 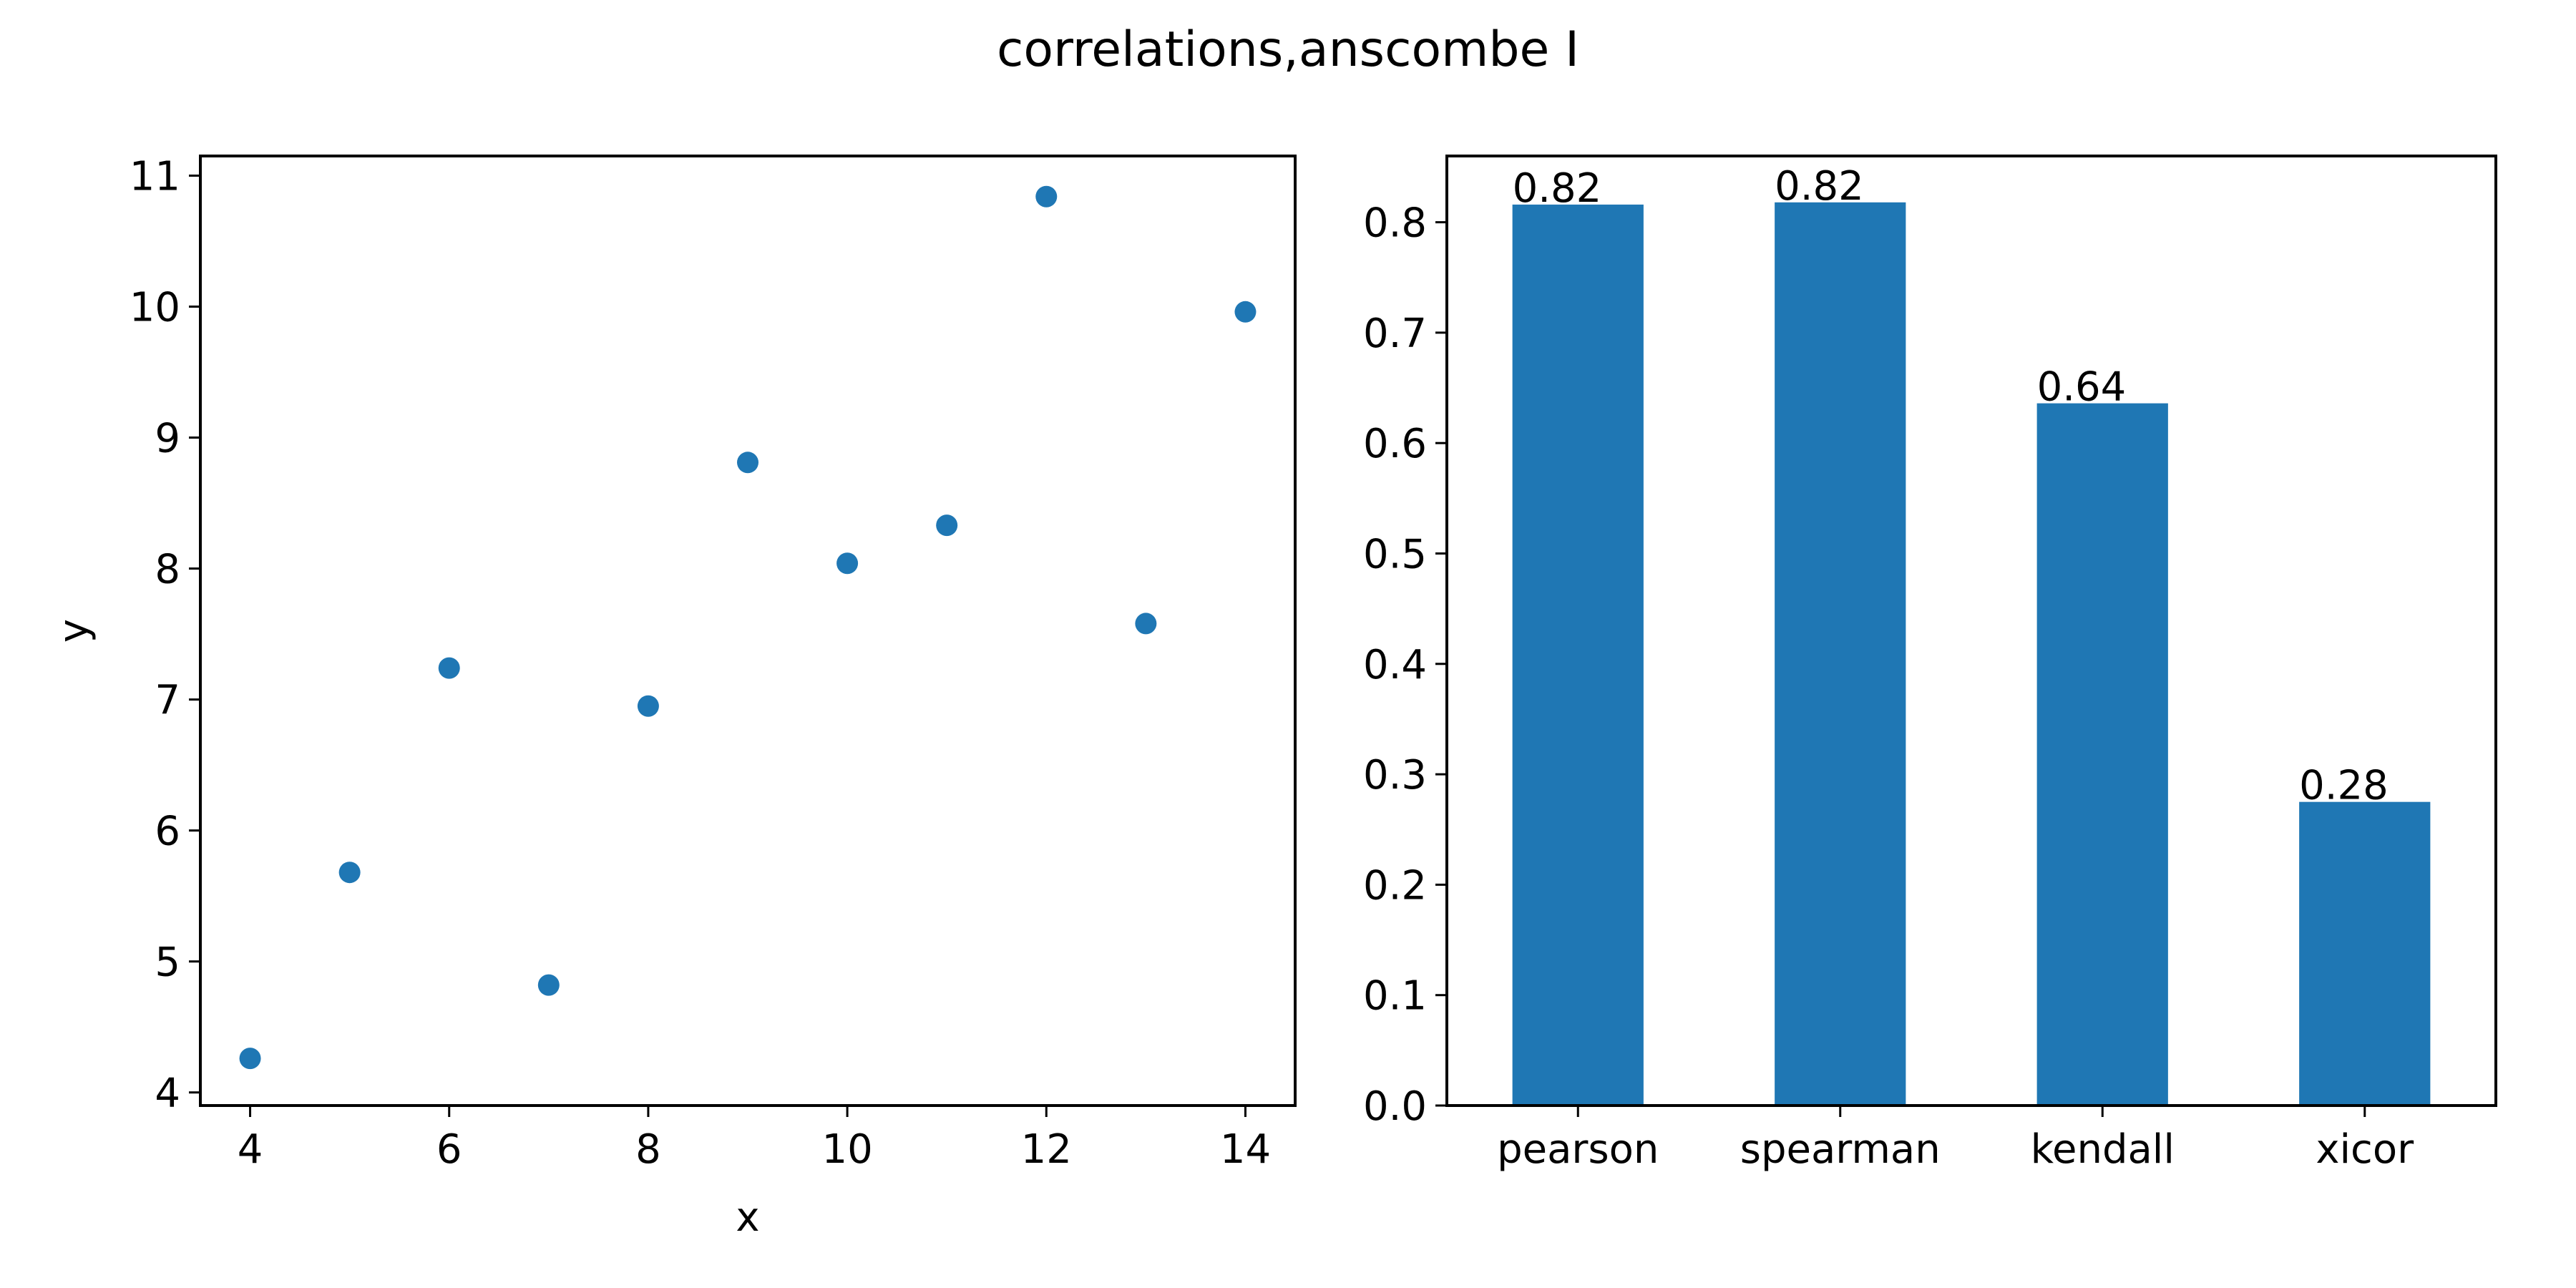 What do you see at coordinates (1395, 223) in the screenshot?
I see `bar-y-tick-label: 0.8` at bounding box center [1395, 223].